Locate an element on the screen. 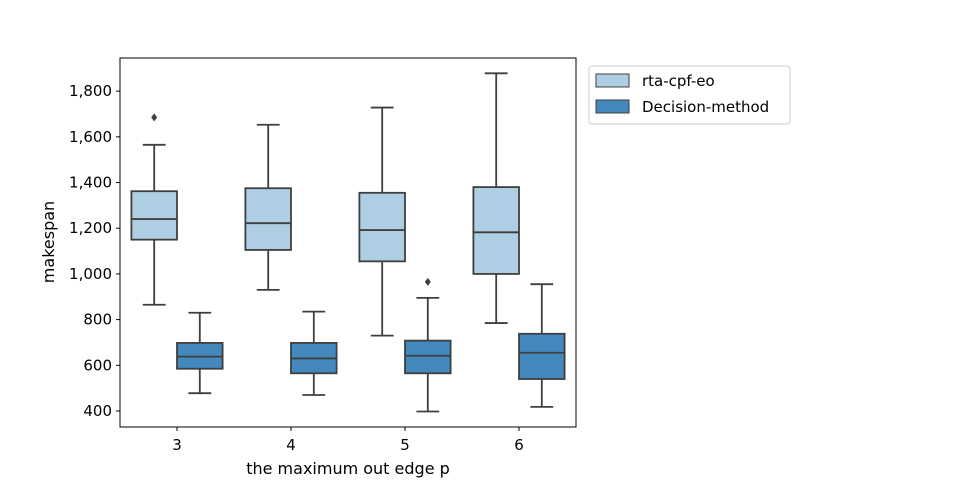 This screenshot has height=480, width=960. legend: rta-cpf-eo Decision-method is located at coordinates (689, 95).